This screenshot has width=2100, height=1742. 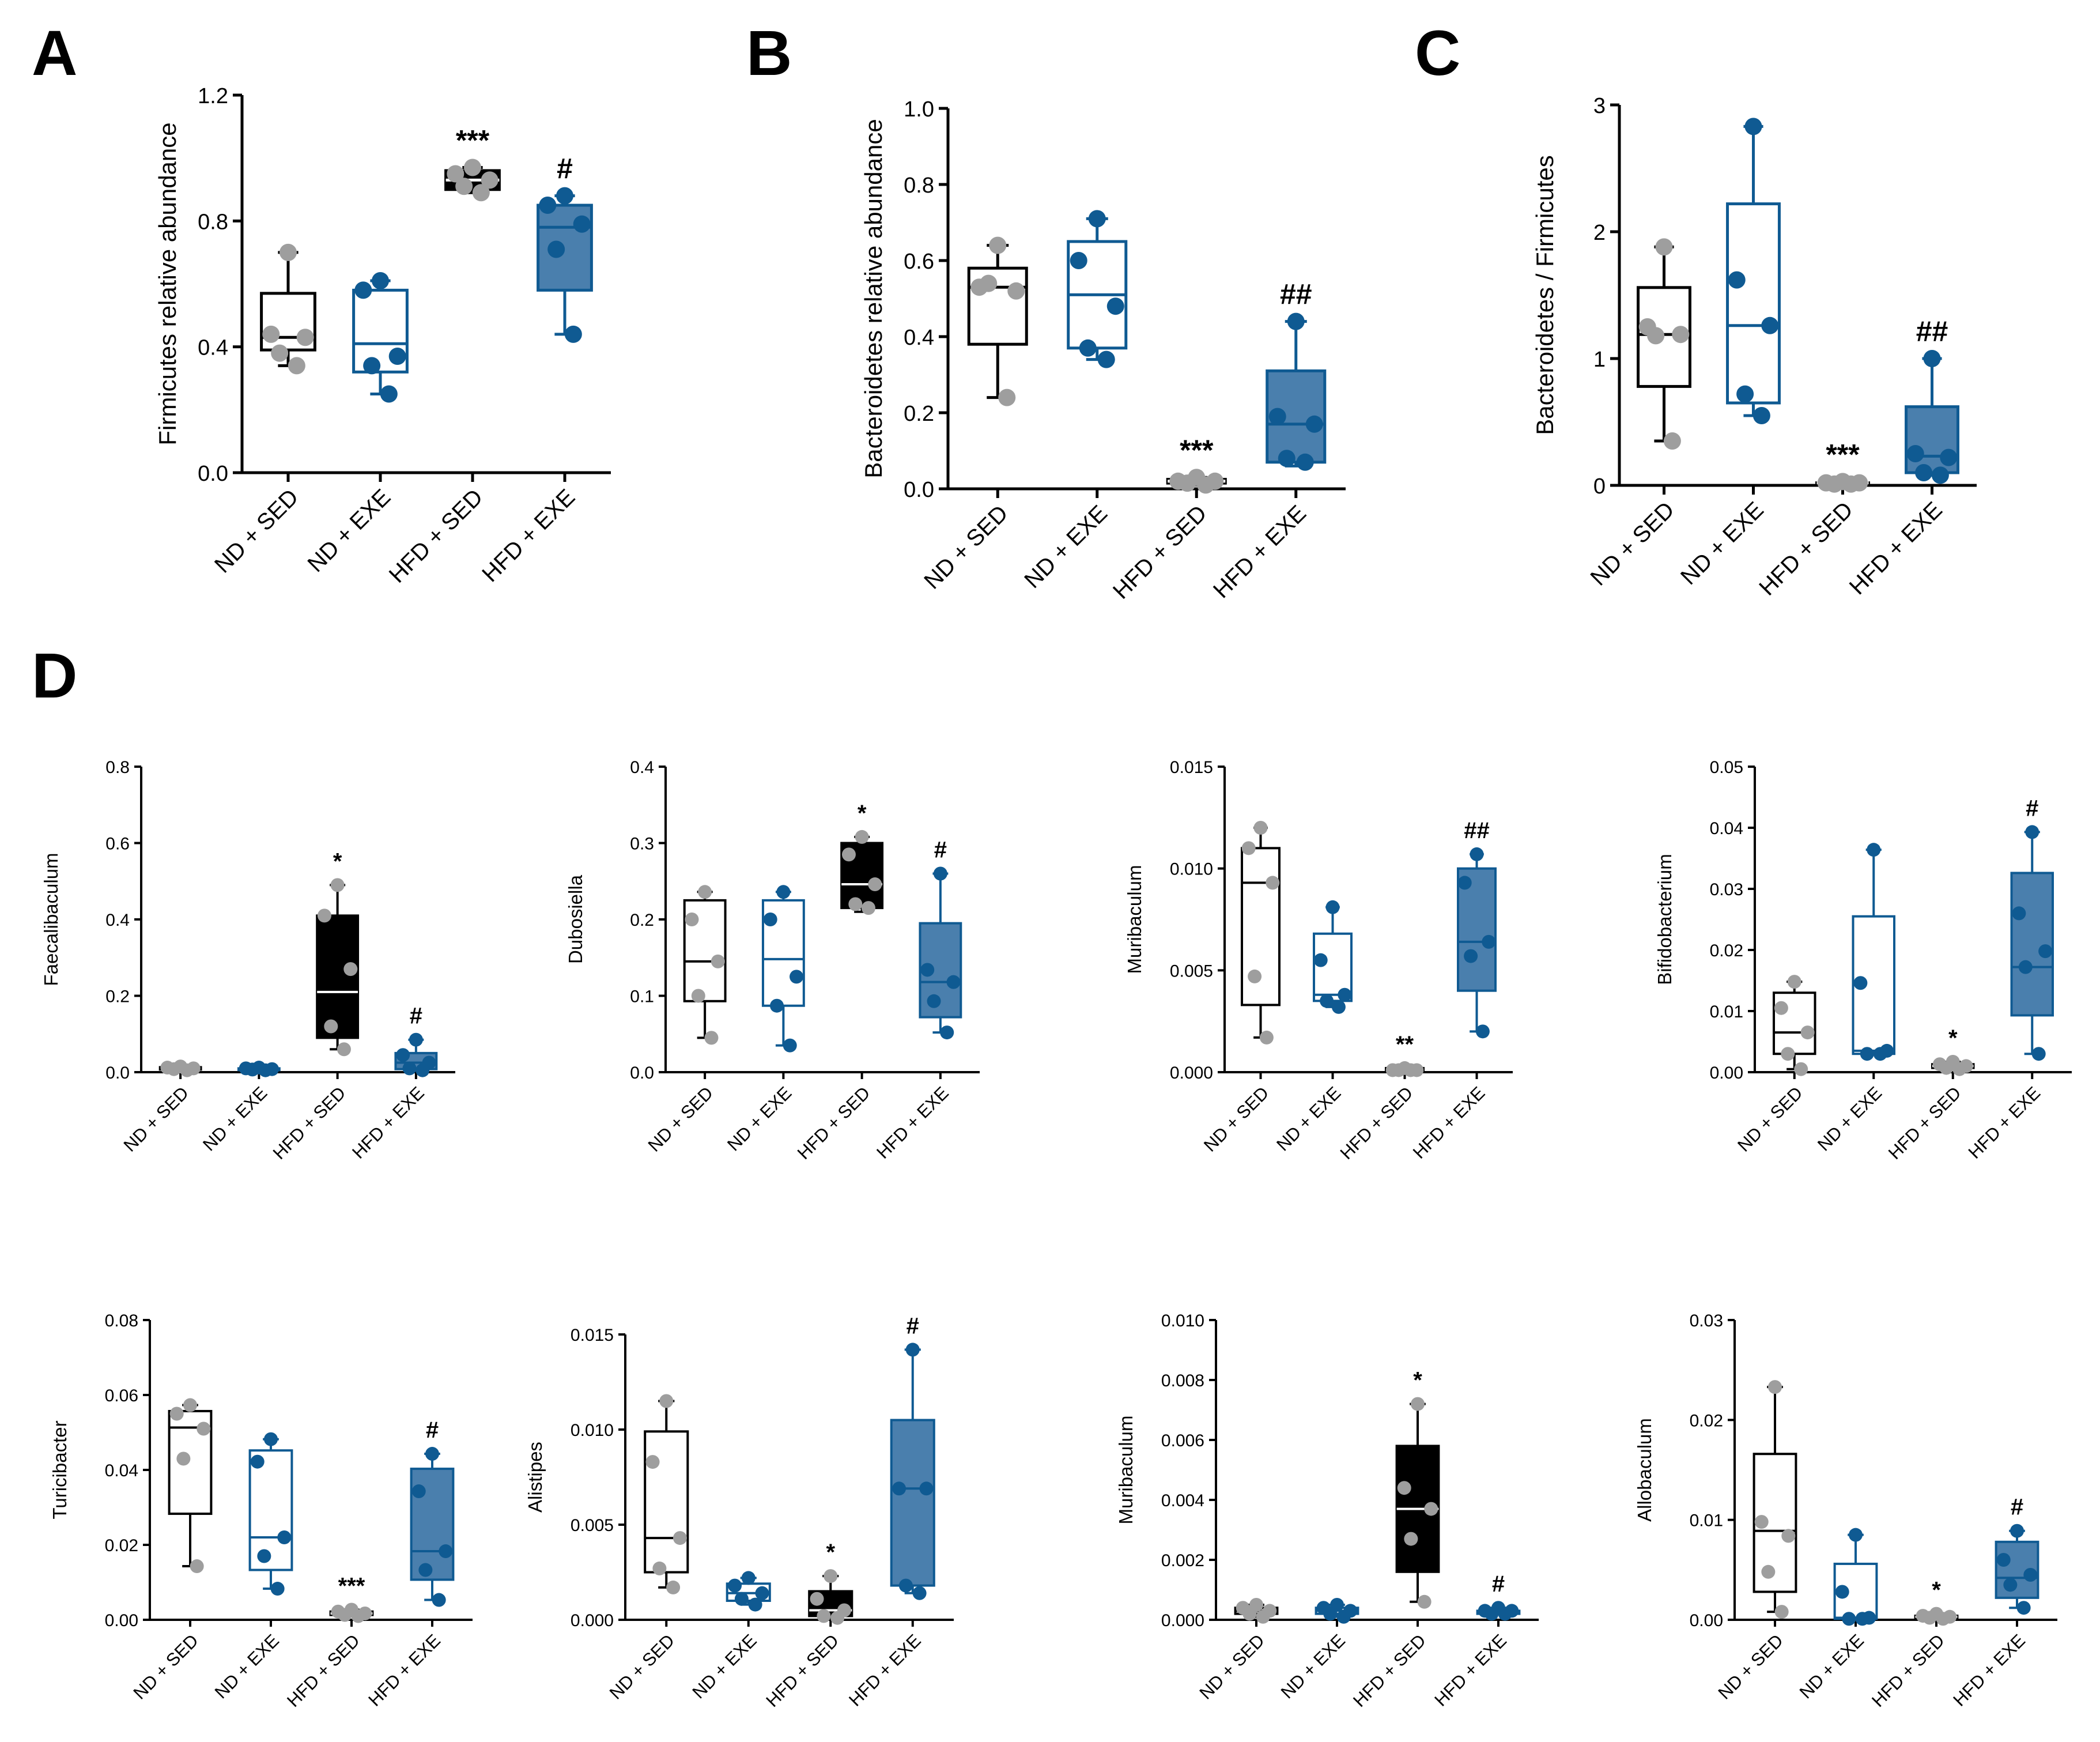 What do you see at coordinates (1599, 106) in the screenshot?
I see `y-tick-label: 3` at bounding box center [1599, 106].